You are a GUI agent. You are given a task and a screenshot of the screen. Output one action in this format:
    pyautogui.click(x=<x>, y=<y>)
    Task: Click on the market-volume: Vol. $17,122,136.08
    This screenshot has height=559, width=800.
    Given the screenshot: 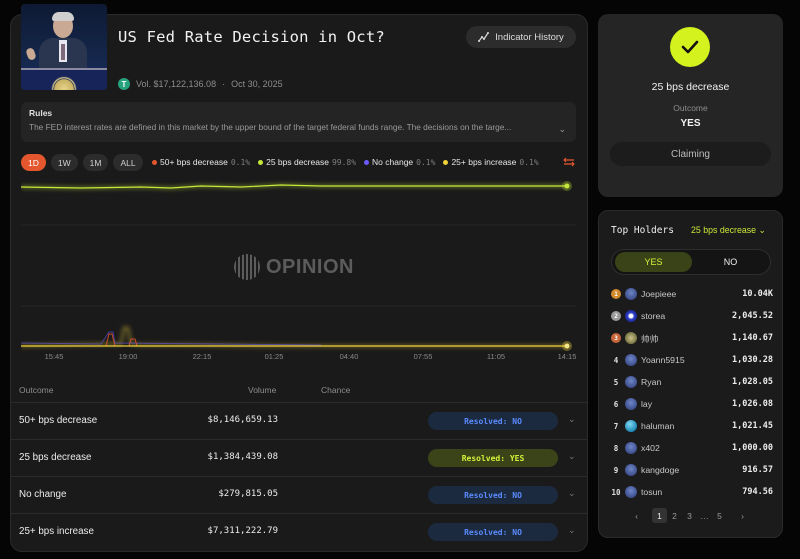 What is the action you would take?
    pyautogui.click(x=176, y=84)
    